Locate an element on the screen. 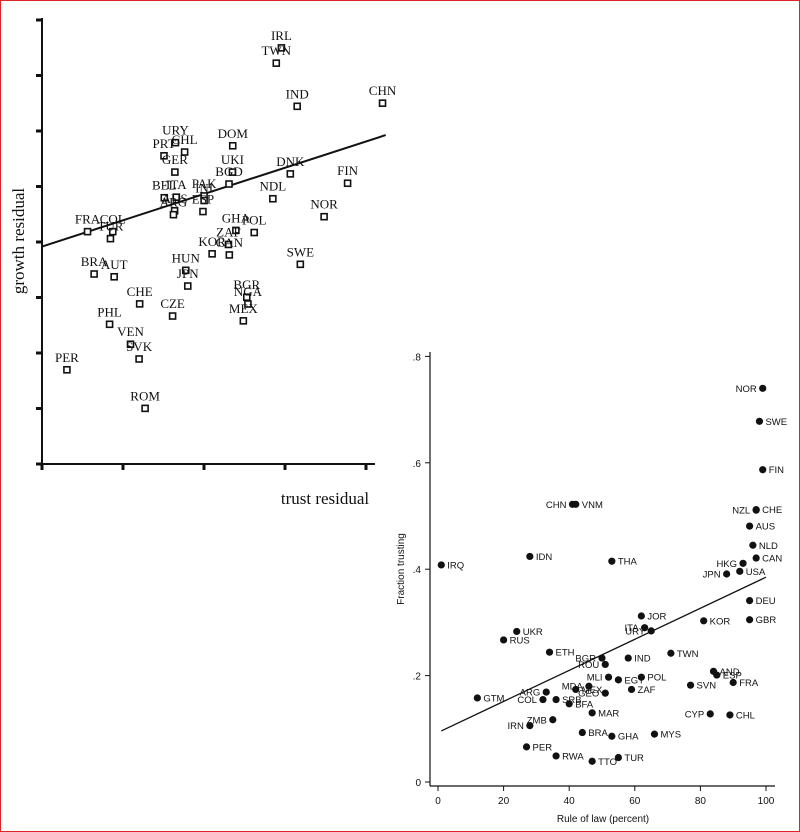 Image resolution: width=800 pixels, height=832 pixels. chartB-point-nld is located at coordinates (753, 545).